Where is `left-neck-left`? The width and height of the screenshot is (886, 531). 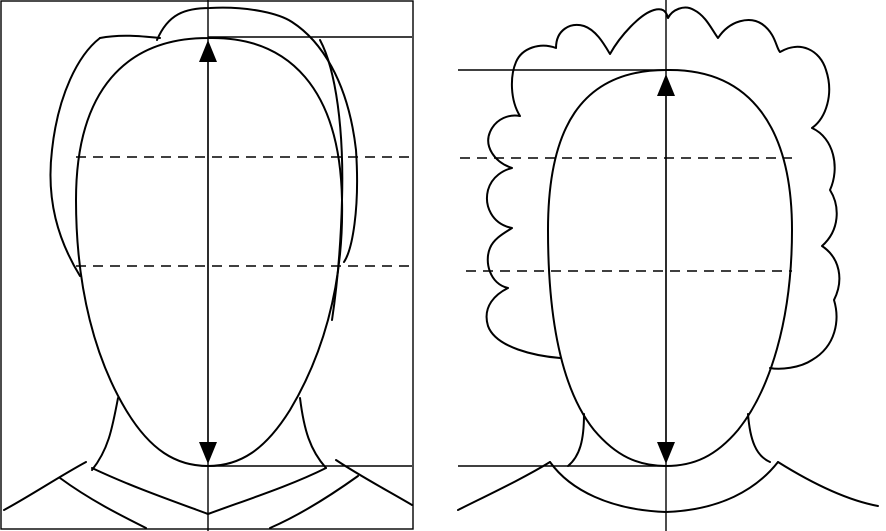 left-neck-left is located at coordinates (105, 434).